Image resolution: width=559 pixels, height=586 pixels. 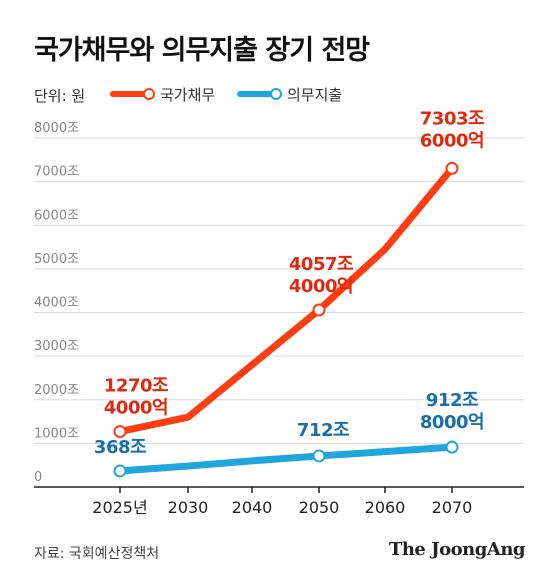 What do you see at coordinates (260, 94) in the screenshot?
I see `legend-swatch-mandatory` at bounding box center [260, 94].